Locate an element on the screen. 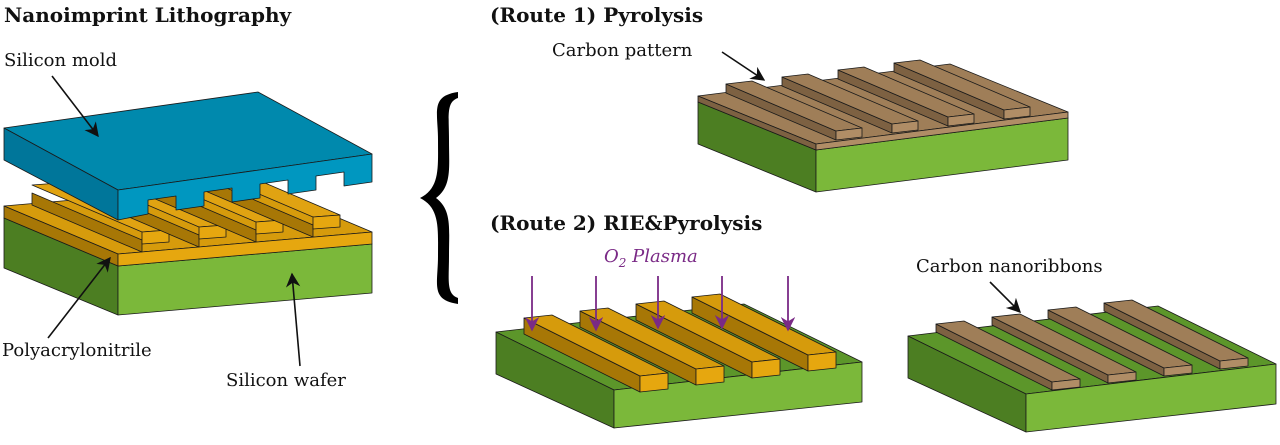  arrow-polyacrylonitrile is located at coordinates (79, 297).